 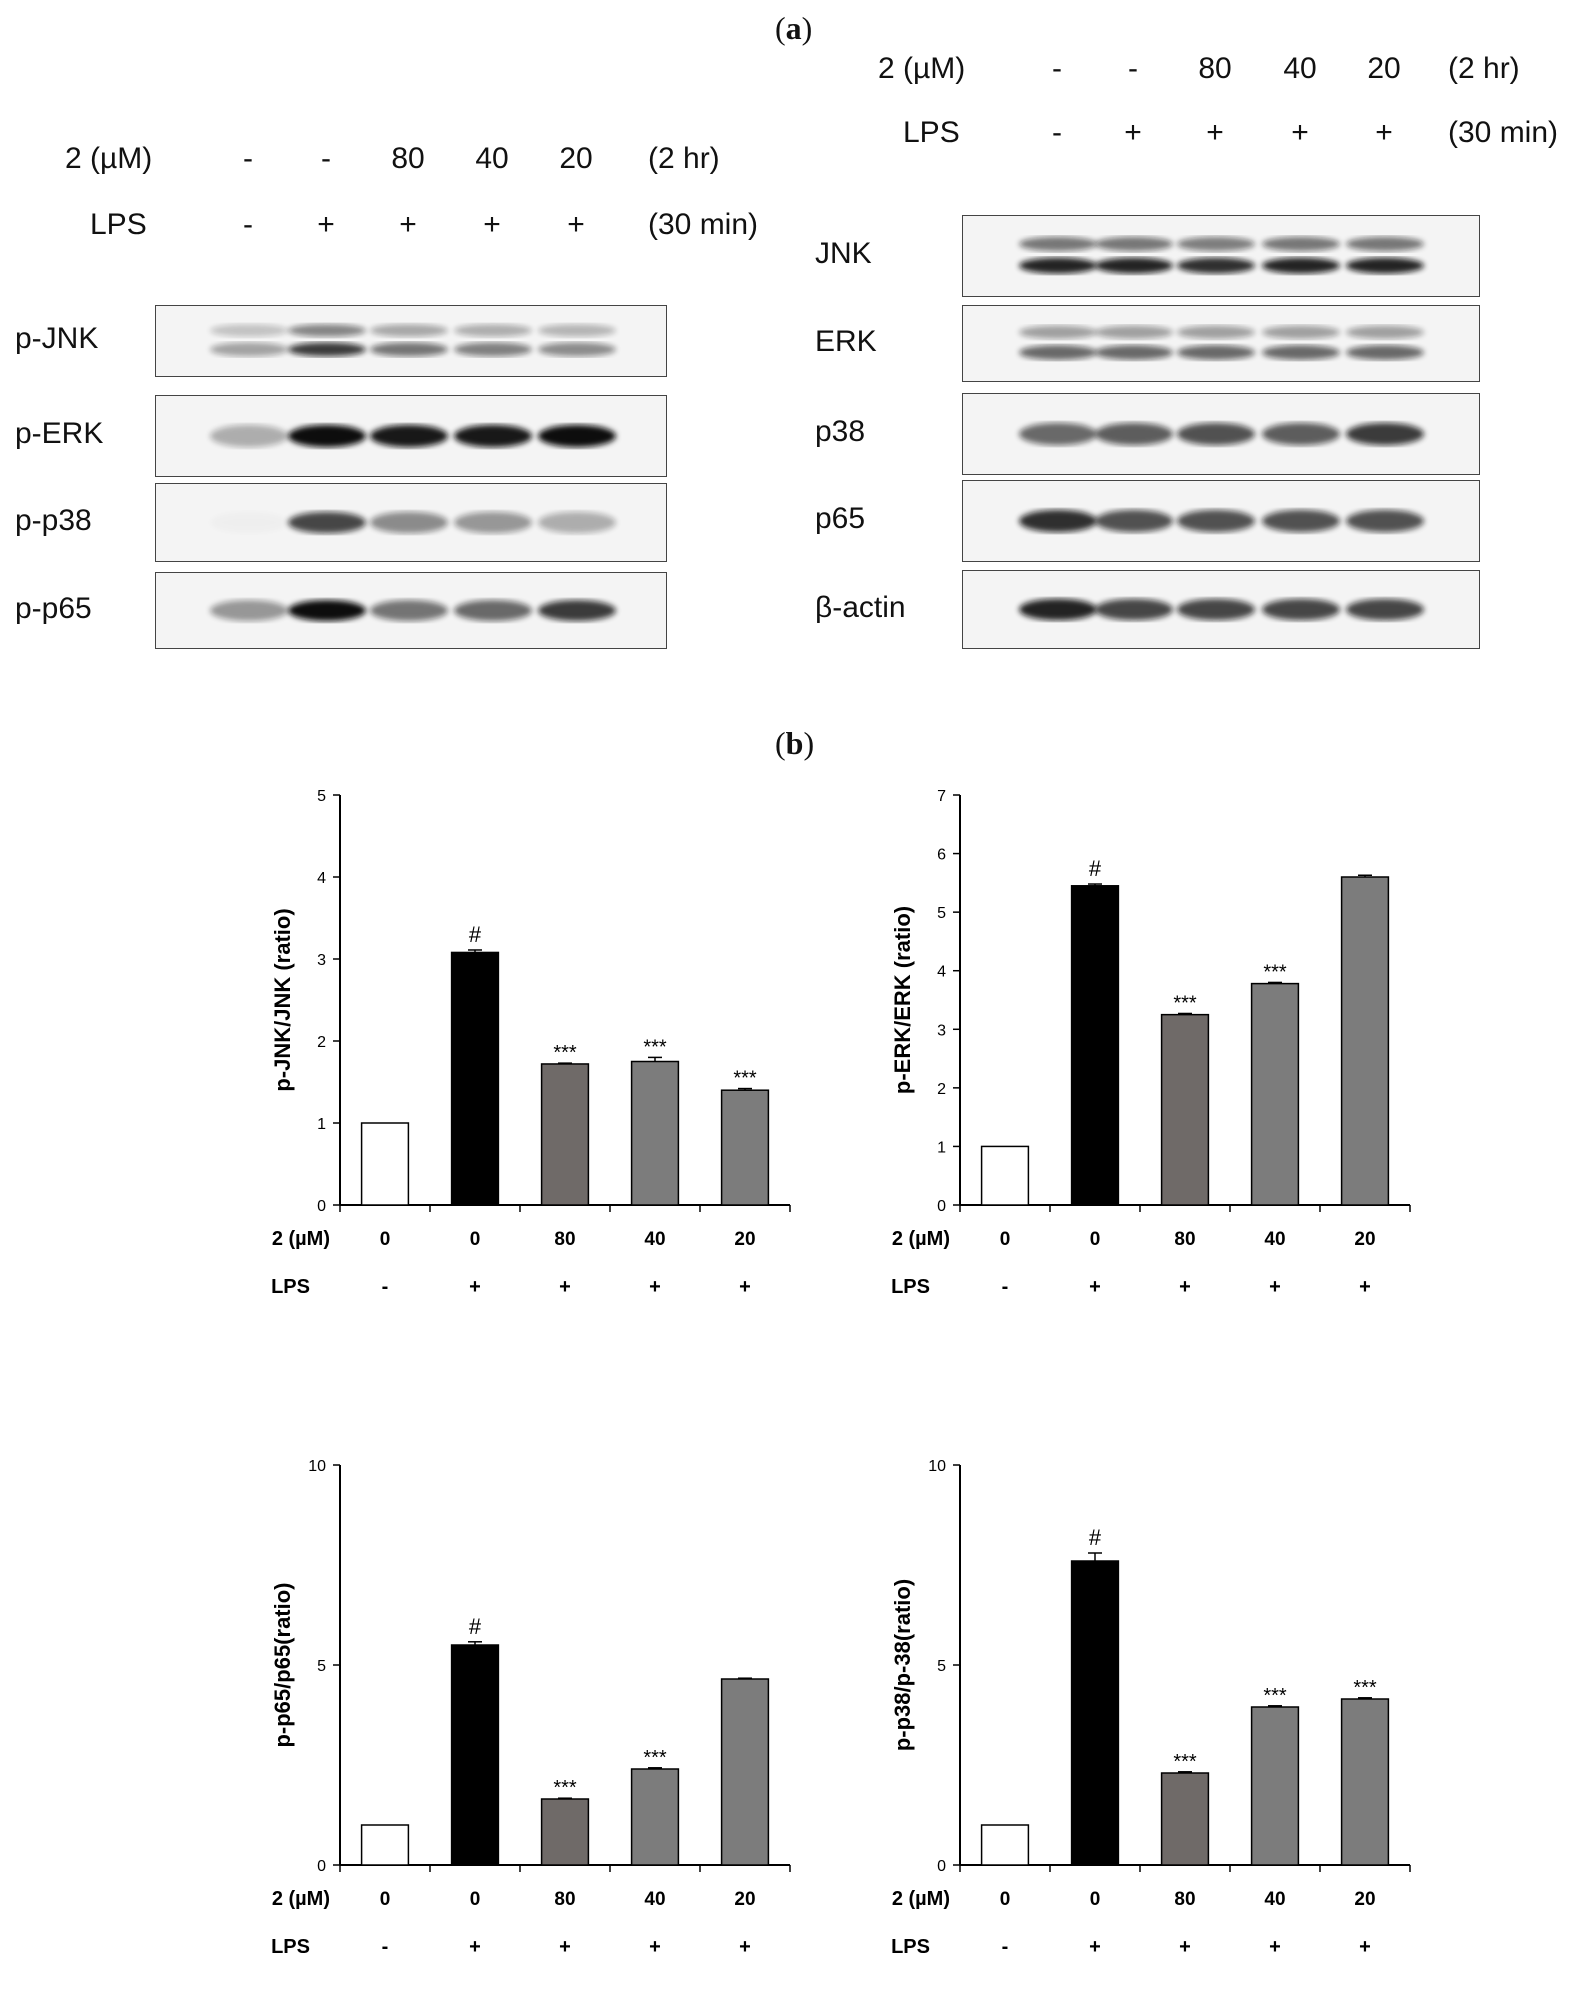 What do you see at coordinates (910, 1947) in the screenshot?
I see `lps-row-label: LPS` at bounding box center [910, 1947].